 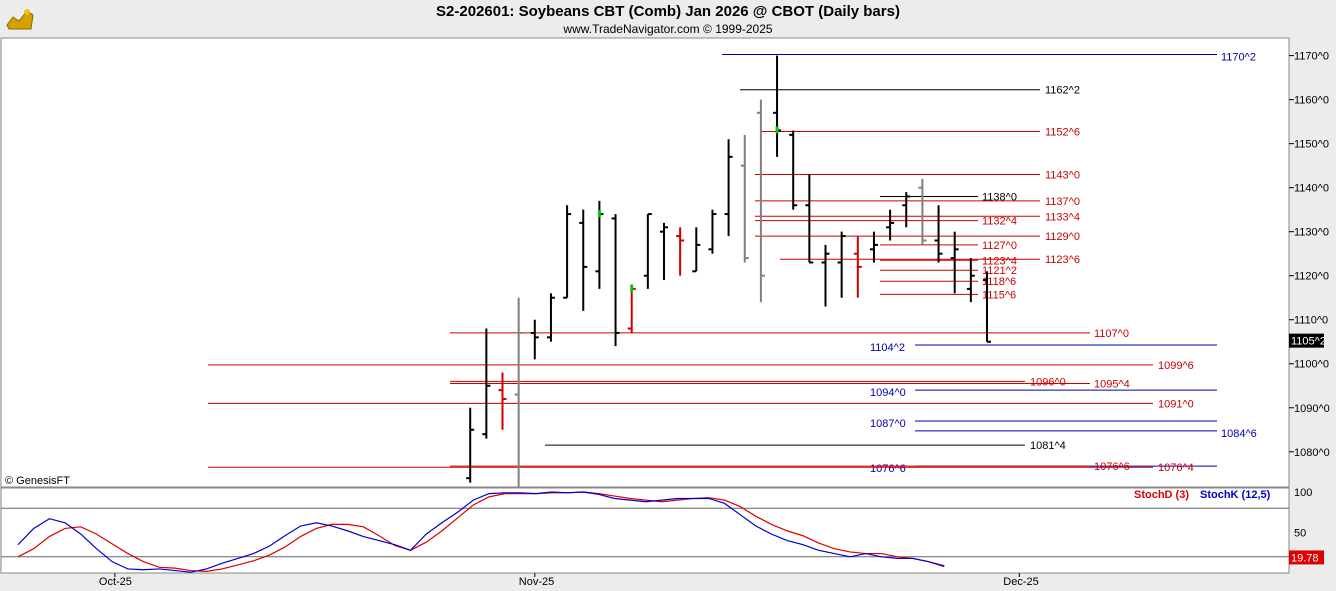 What do you see at coordinates (1238, 58) in the screenshot?
I see `price-level-label: 1170^2` at bounding box center [1238, 58].